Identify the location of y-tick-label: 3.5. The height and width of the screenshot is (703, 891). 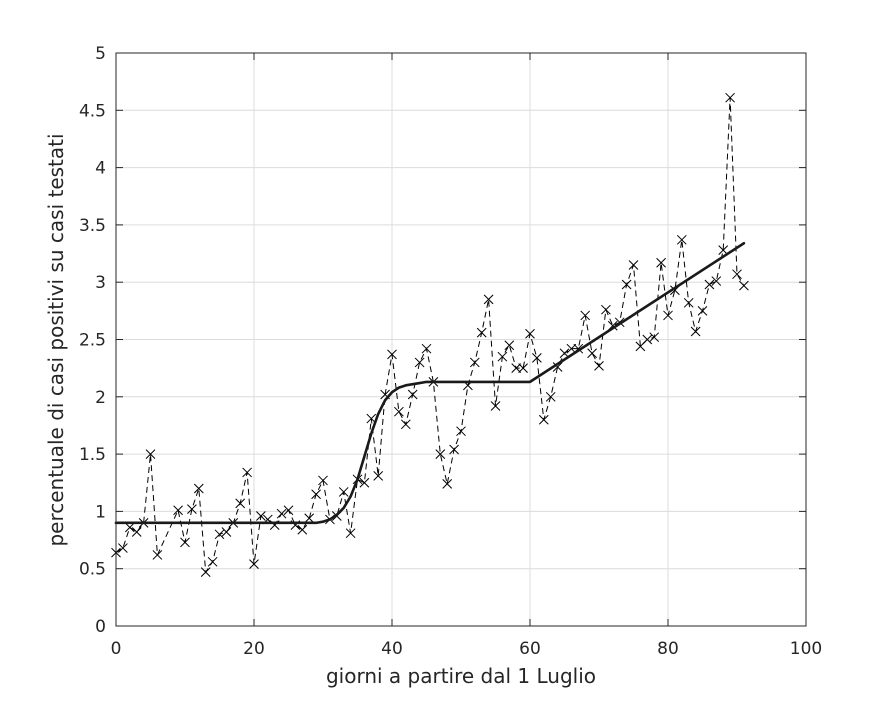
(92, 226).